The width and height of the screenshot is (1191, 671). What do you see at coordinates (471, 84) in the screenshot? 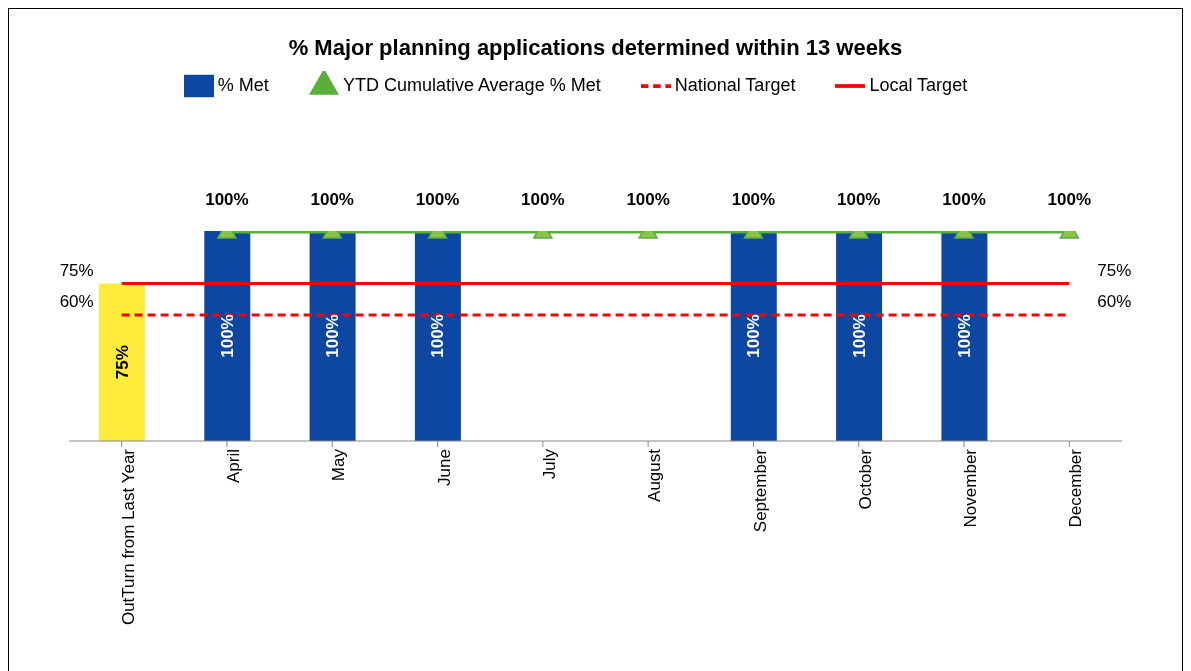
I see `legend-label: YTD Cumulative Average % Met` at bounding box center [471, 84].